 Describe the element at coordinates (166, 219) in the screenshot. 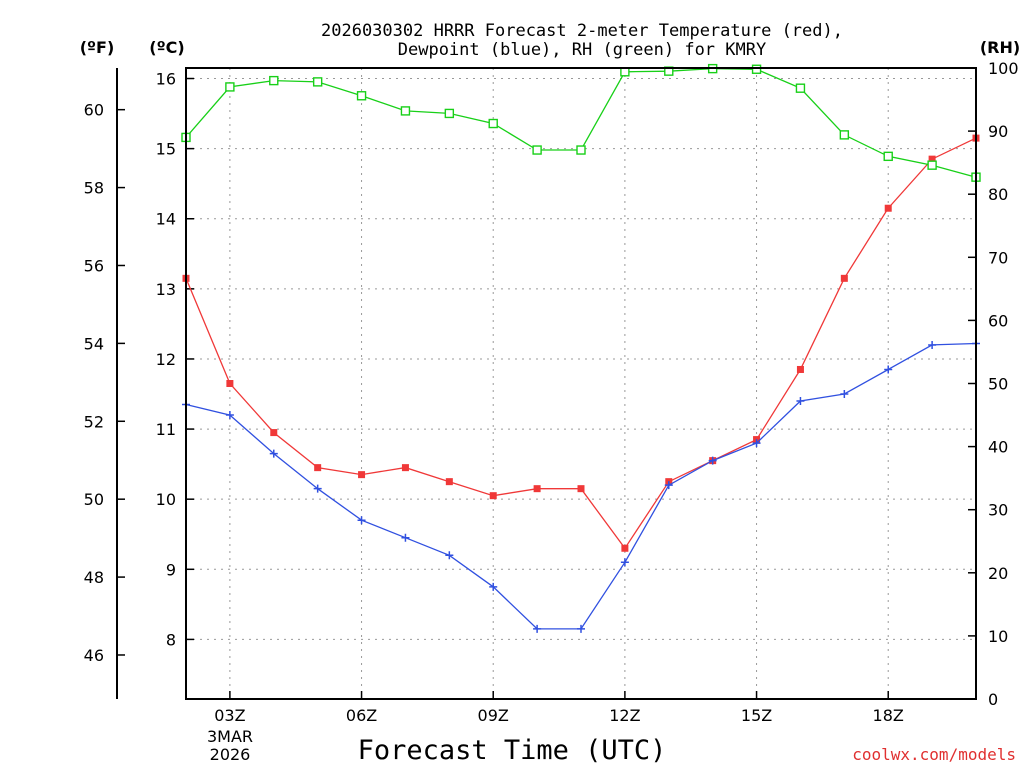

I see `celsius-tick-label: 14` at that location.